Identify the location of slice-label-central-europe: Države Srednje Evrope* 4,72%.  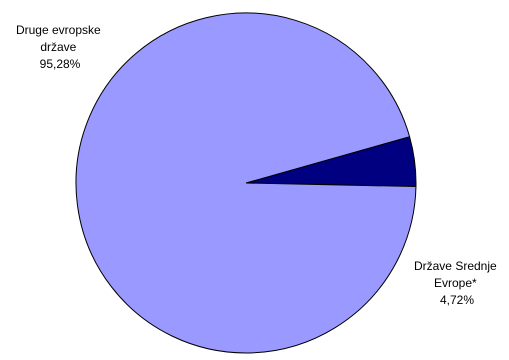
(457, 283).